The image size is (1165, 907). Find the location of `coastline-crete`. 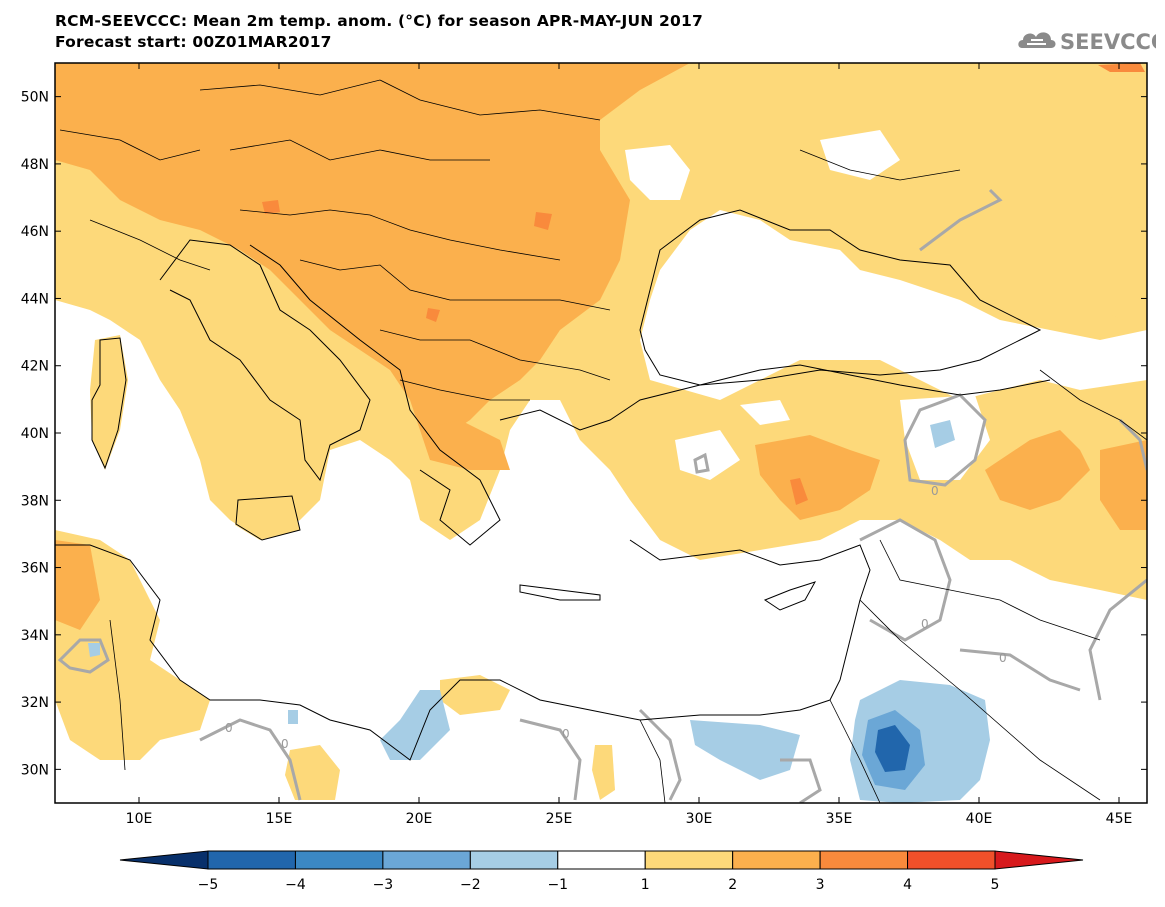

coastline-crete is located at coordinates (560, 592).